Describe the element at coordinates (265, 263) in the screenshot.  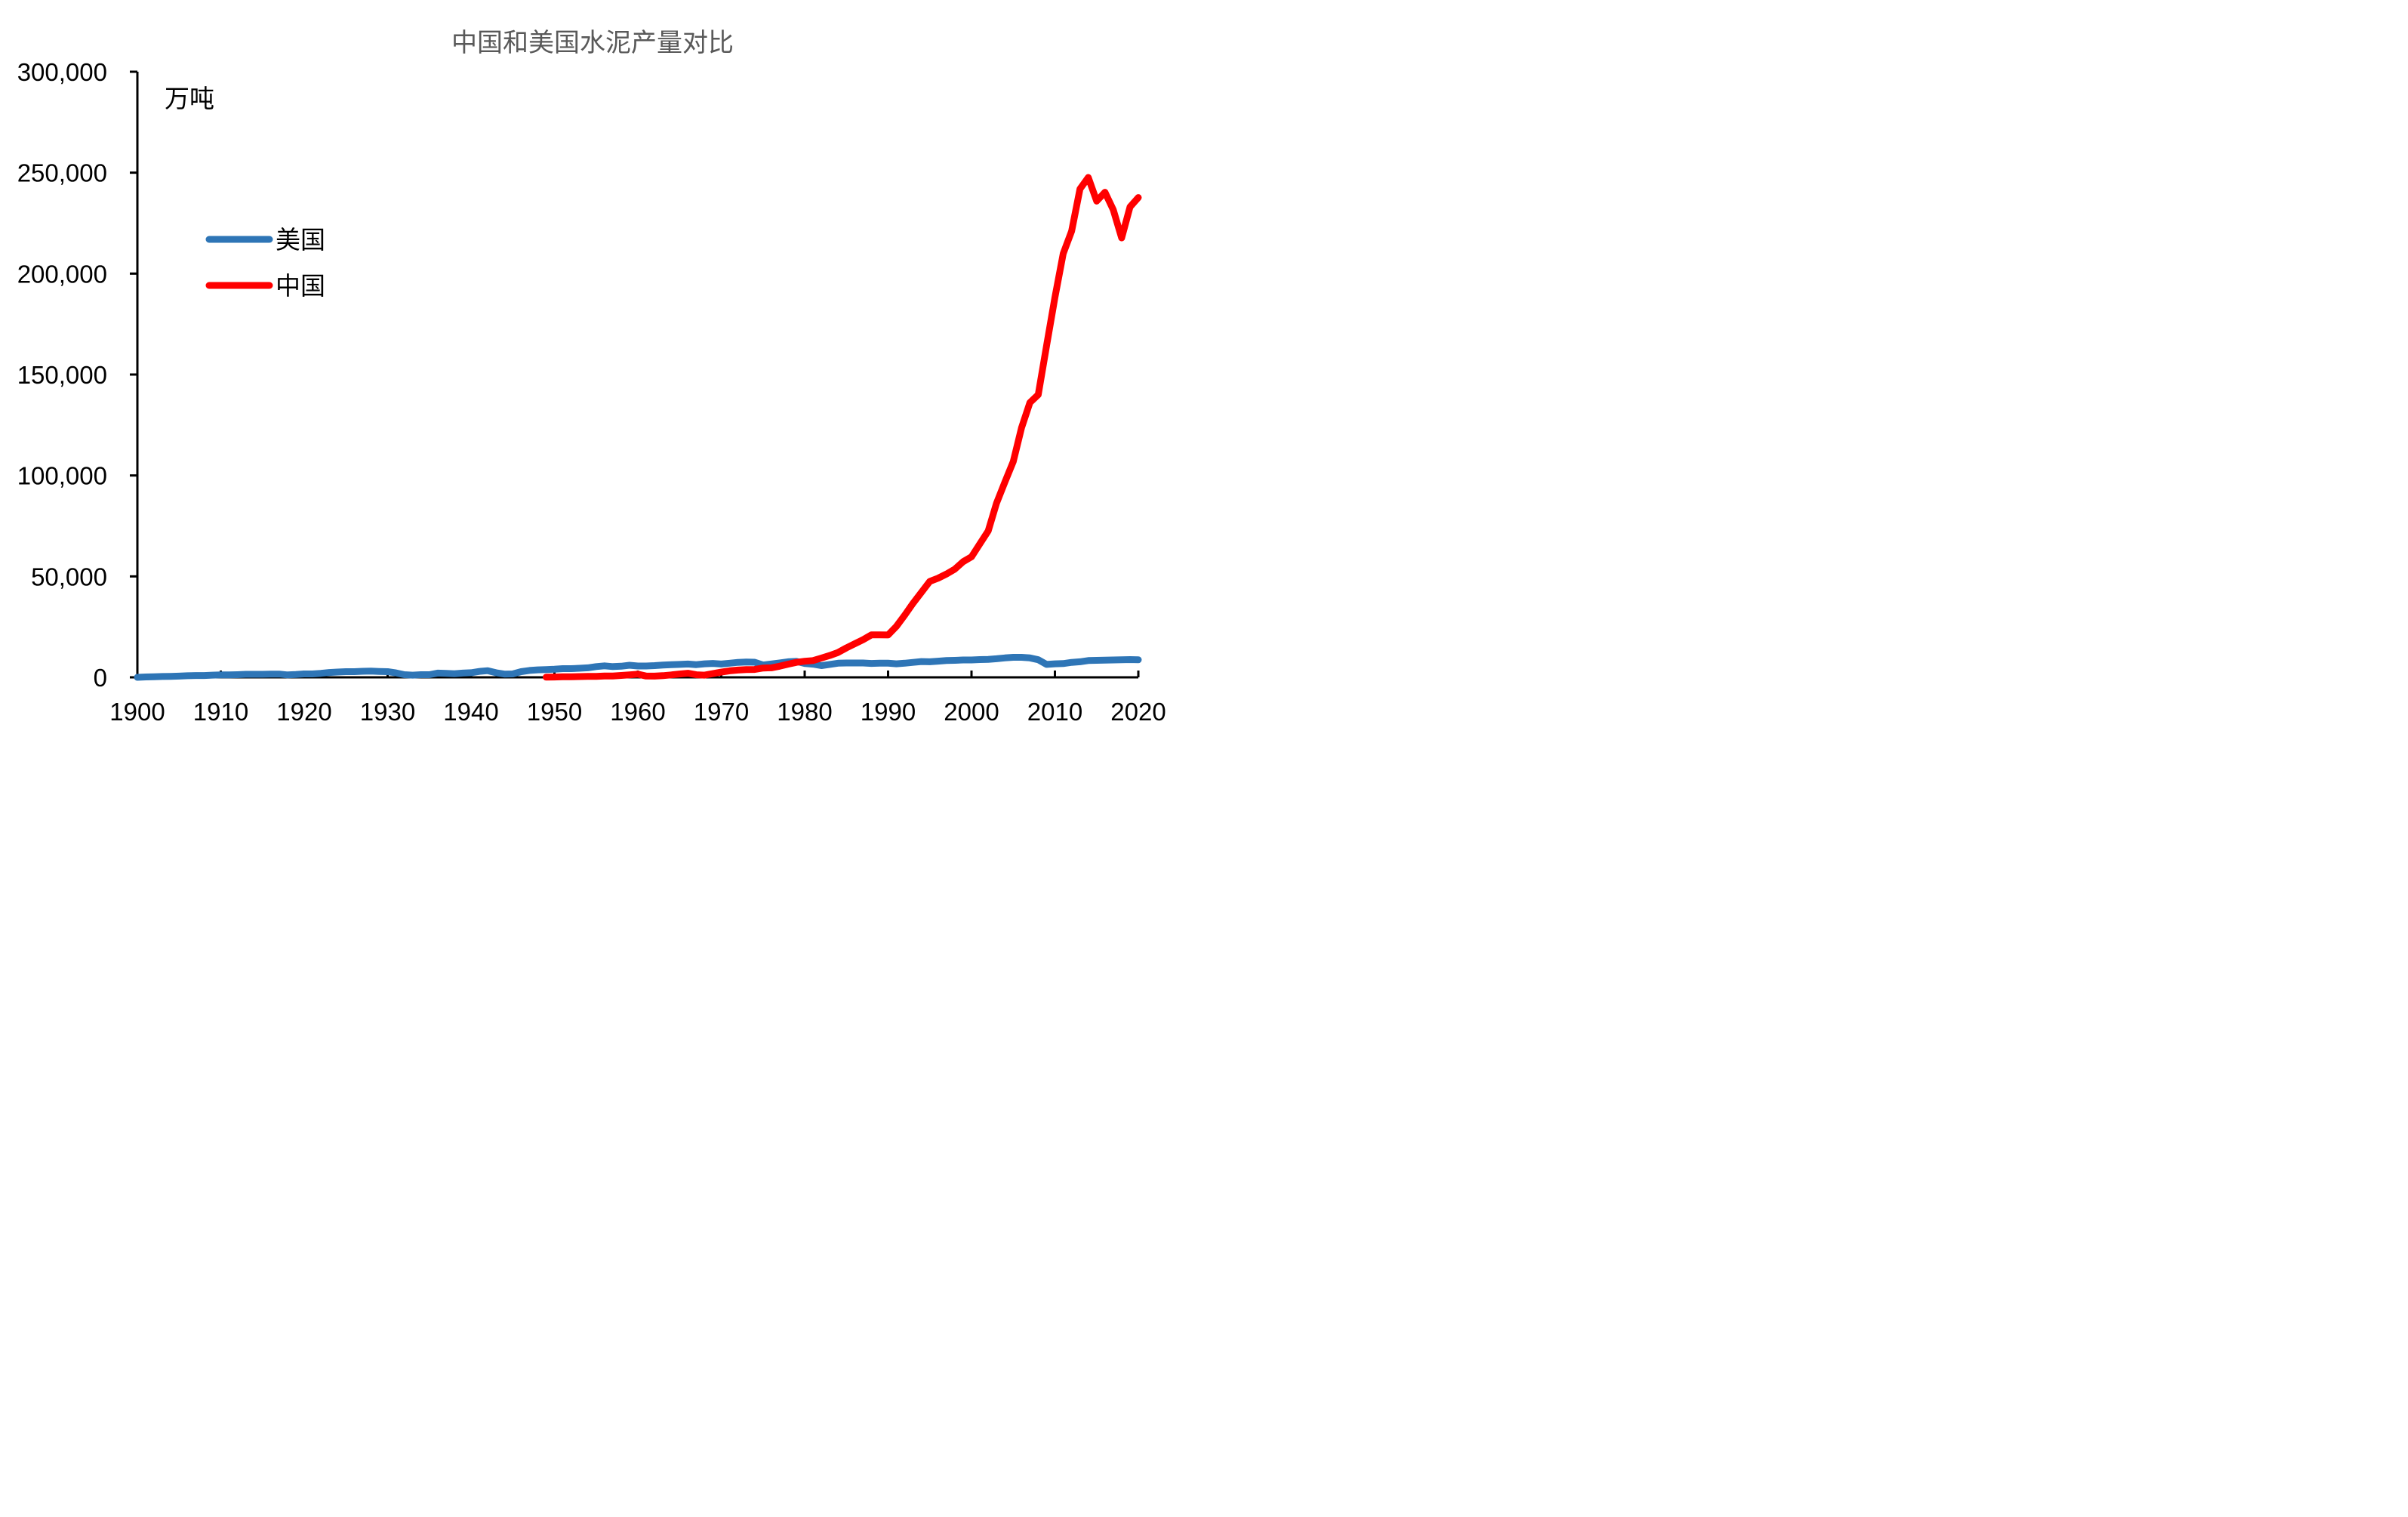
I see `legend: 美国 中国` at that location.